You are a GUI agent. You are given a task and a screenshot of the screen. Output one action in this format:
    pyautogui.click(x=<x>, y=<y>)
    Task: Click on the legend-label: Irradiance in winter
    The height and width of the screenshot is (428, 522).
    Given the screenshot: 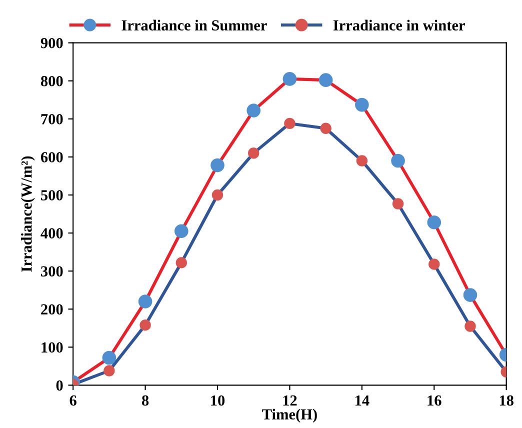 What is the action you would take?
    pyautogui.click(x=399, y=25)
    